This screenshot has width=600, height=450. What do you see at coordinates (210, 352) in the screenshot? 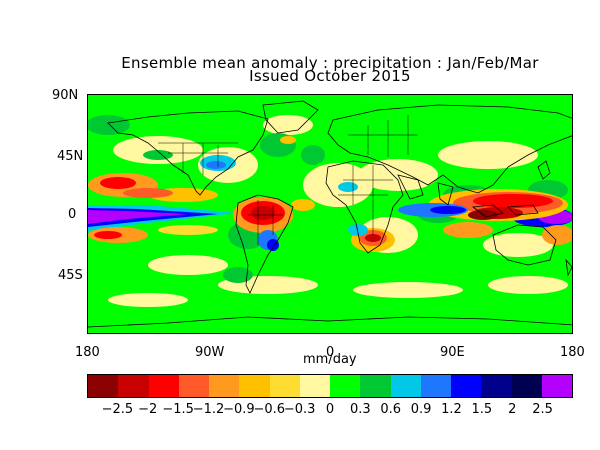
I see `lon-label-90w: 90W` at bounding box center [210, 352].